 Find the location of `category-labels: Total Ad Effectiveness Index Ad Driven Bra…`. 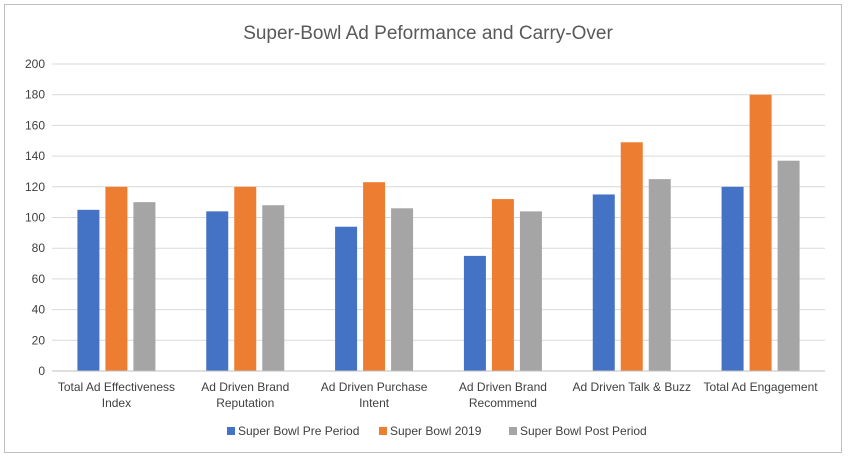

category-labels: Total Ad Effectiveness Index Ad Driven Bra… is located at coordinates (438, 395).